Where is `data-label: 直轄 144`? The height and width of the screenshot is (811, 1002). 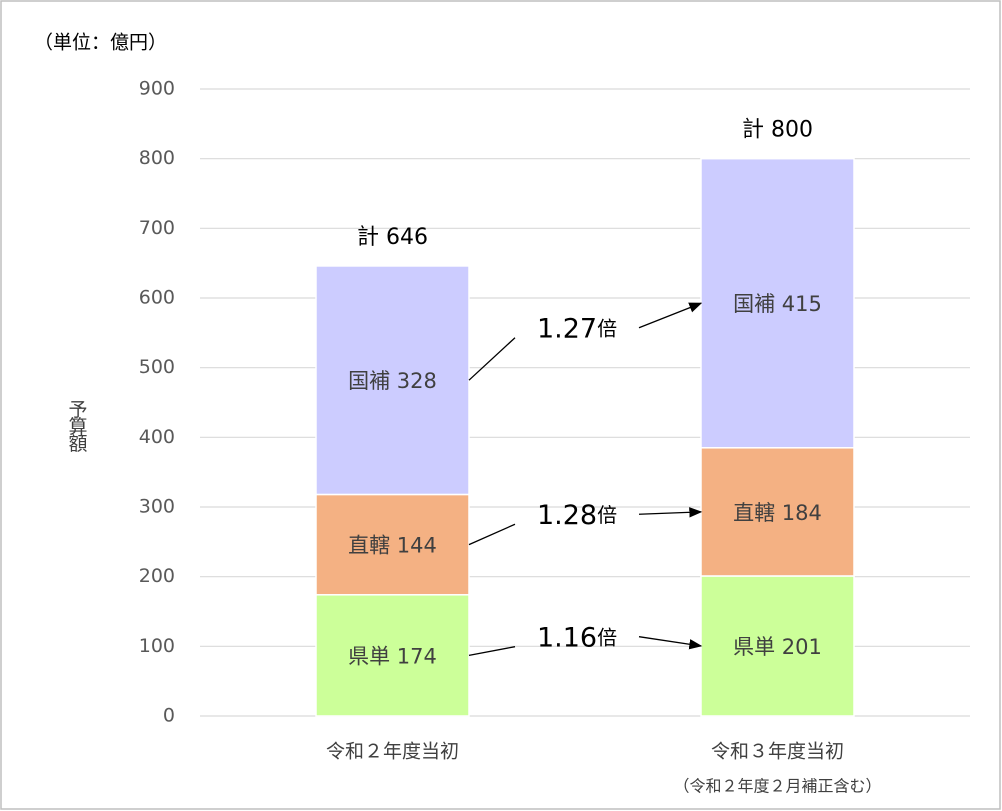
data-label: 直轄 144 is located at coordinates (392, 546).